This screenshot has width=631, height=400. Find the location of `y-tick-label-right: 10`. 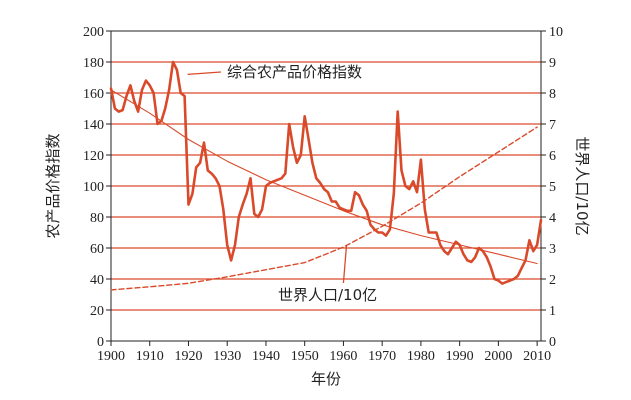

y-tick-label-right: 10 is located at coordinates (556, 32).